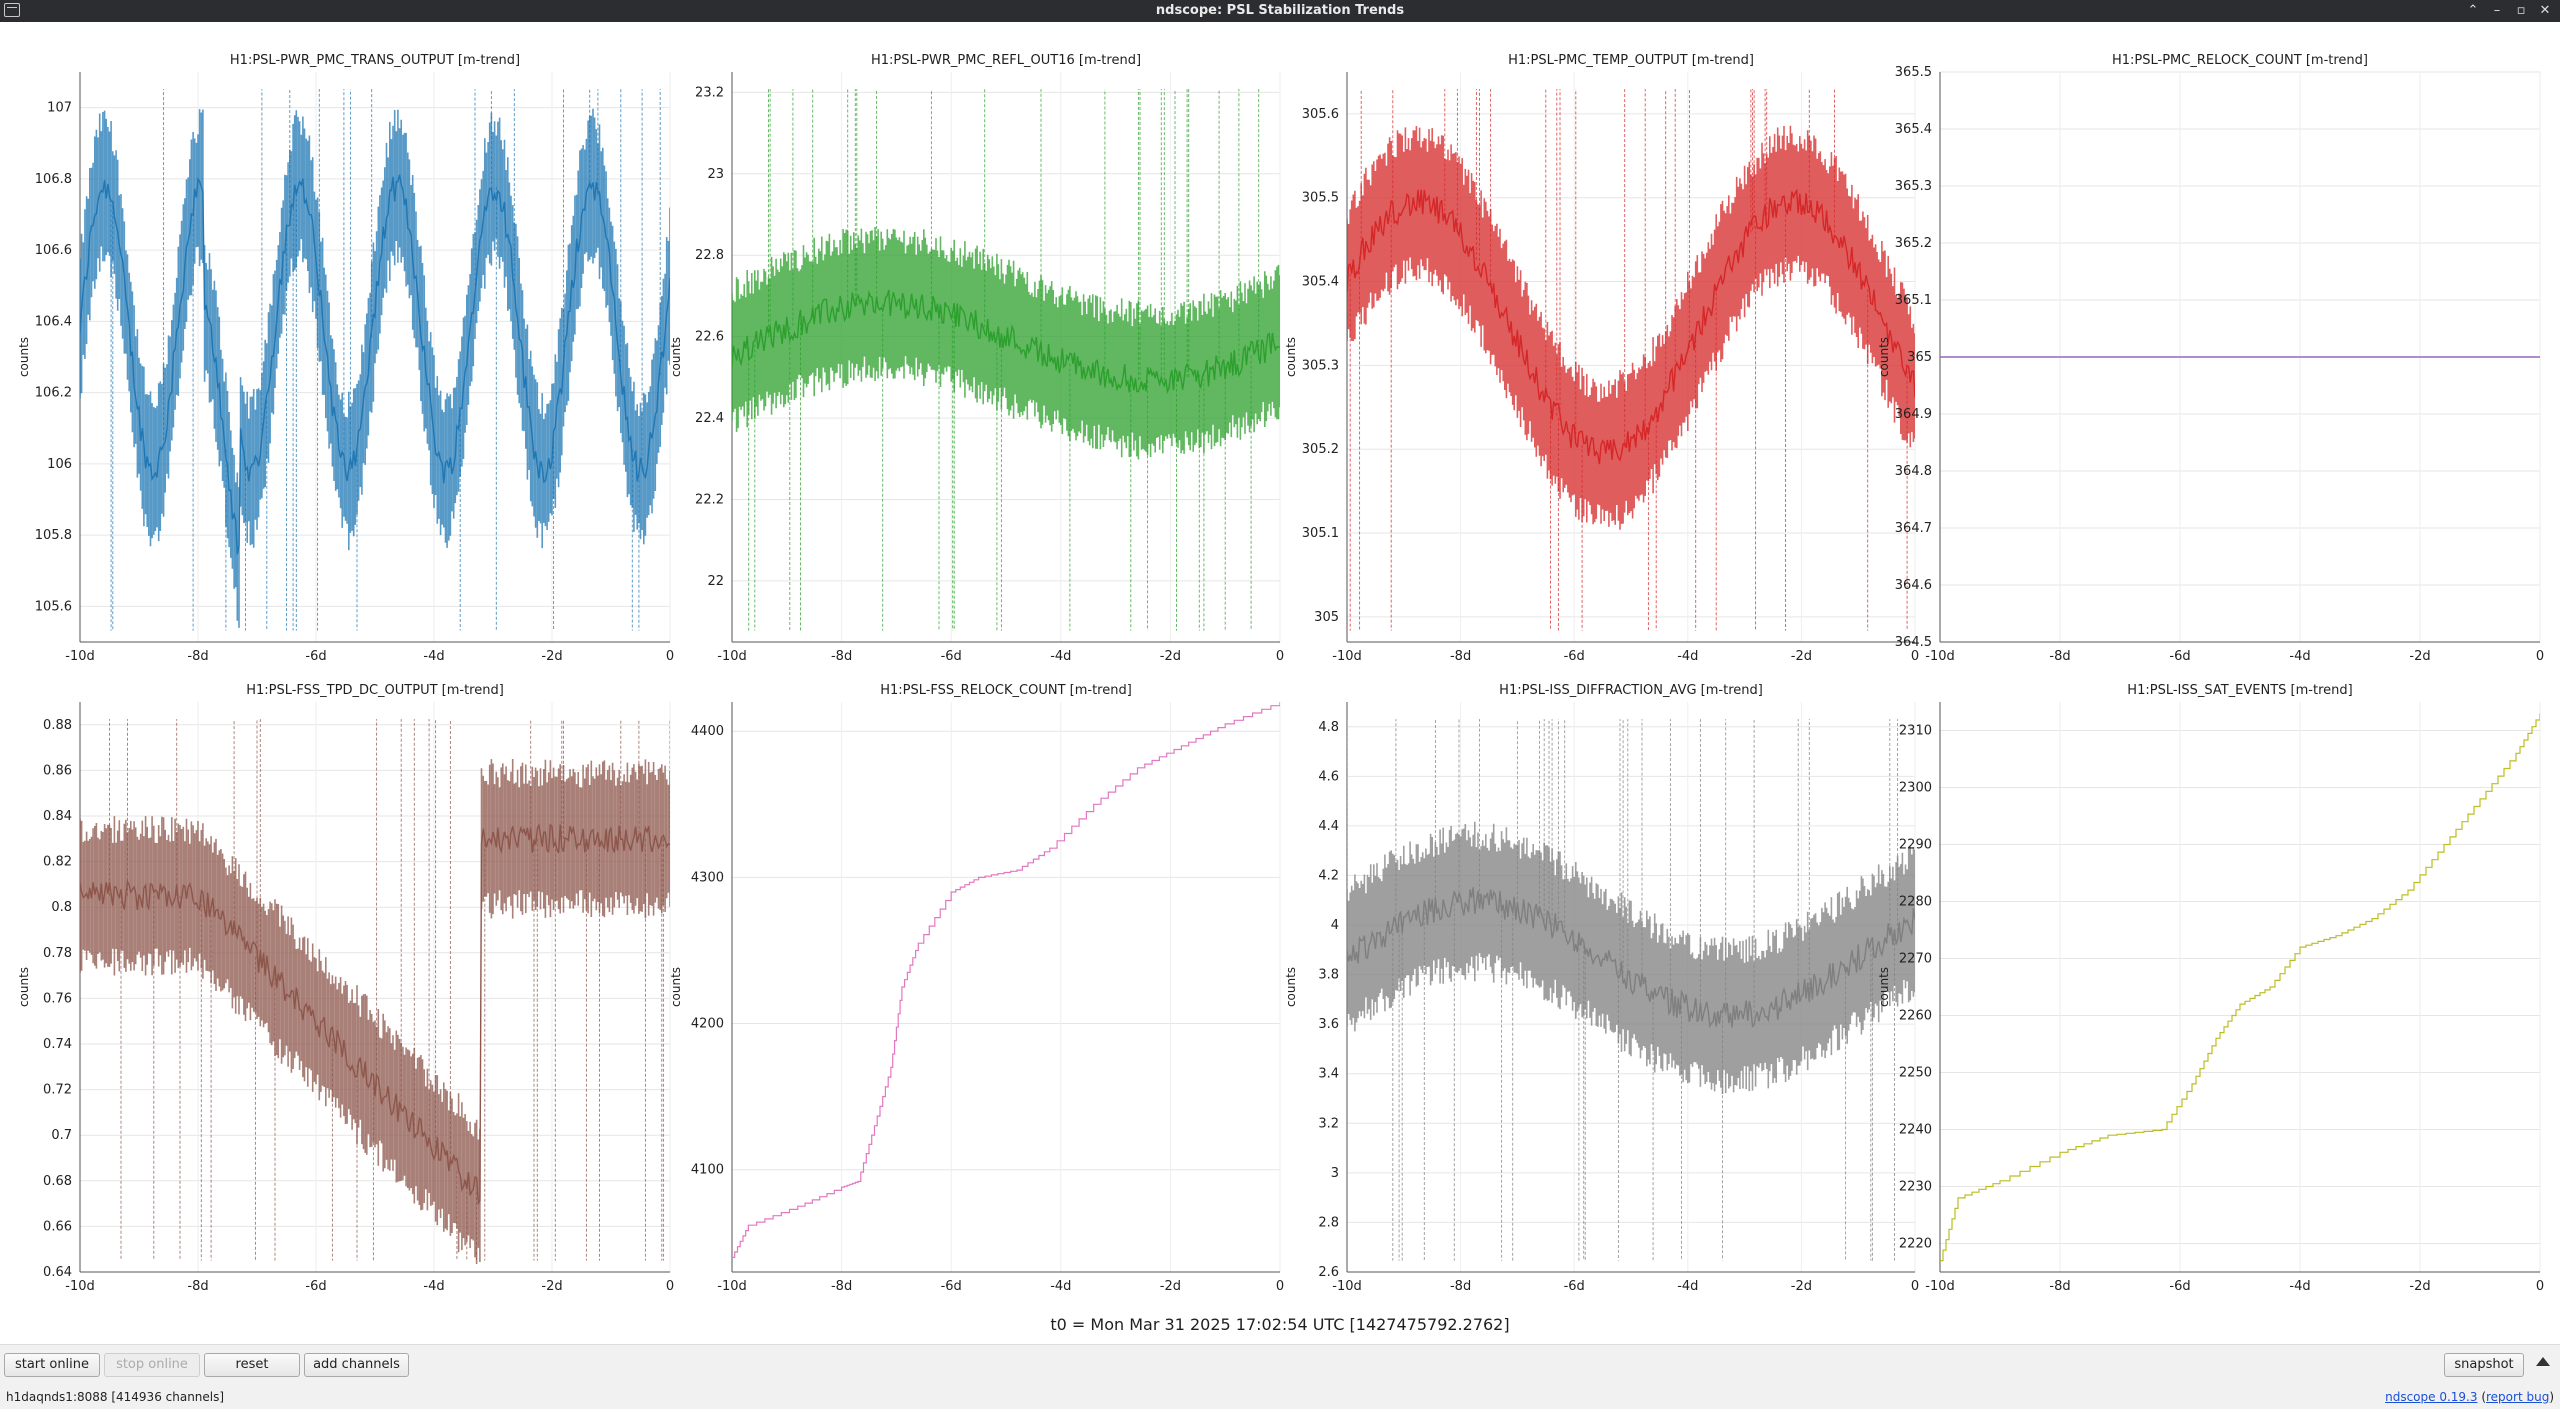 This screenshot has height=1409, width=2560. Describe the element at coordinates (1328, 1123) in the screenshot. I see `y-tick-label: 3.2` at that location.